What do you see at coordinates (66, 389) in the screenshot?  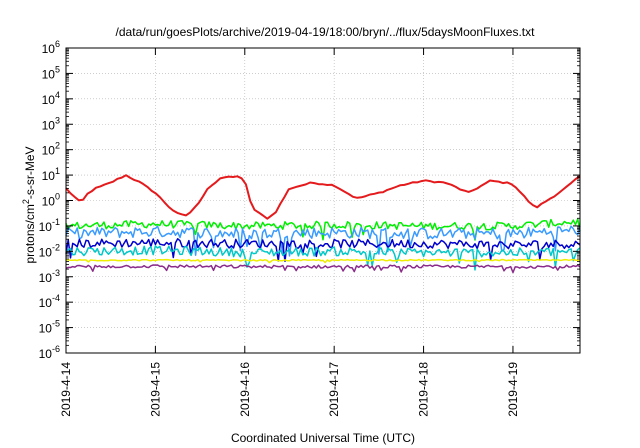 I see `x-tick-label: 2019-4-14` at bounding box center [66, 389].